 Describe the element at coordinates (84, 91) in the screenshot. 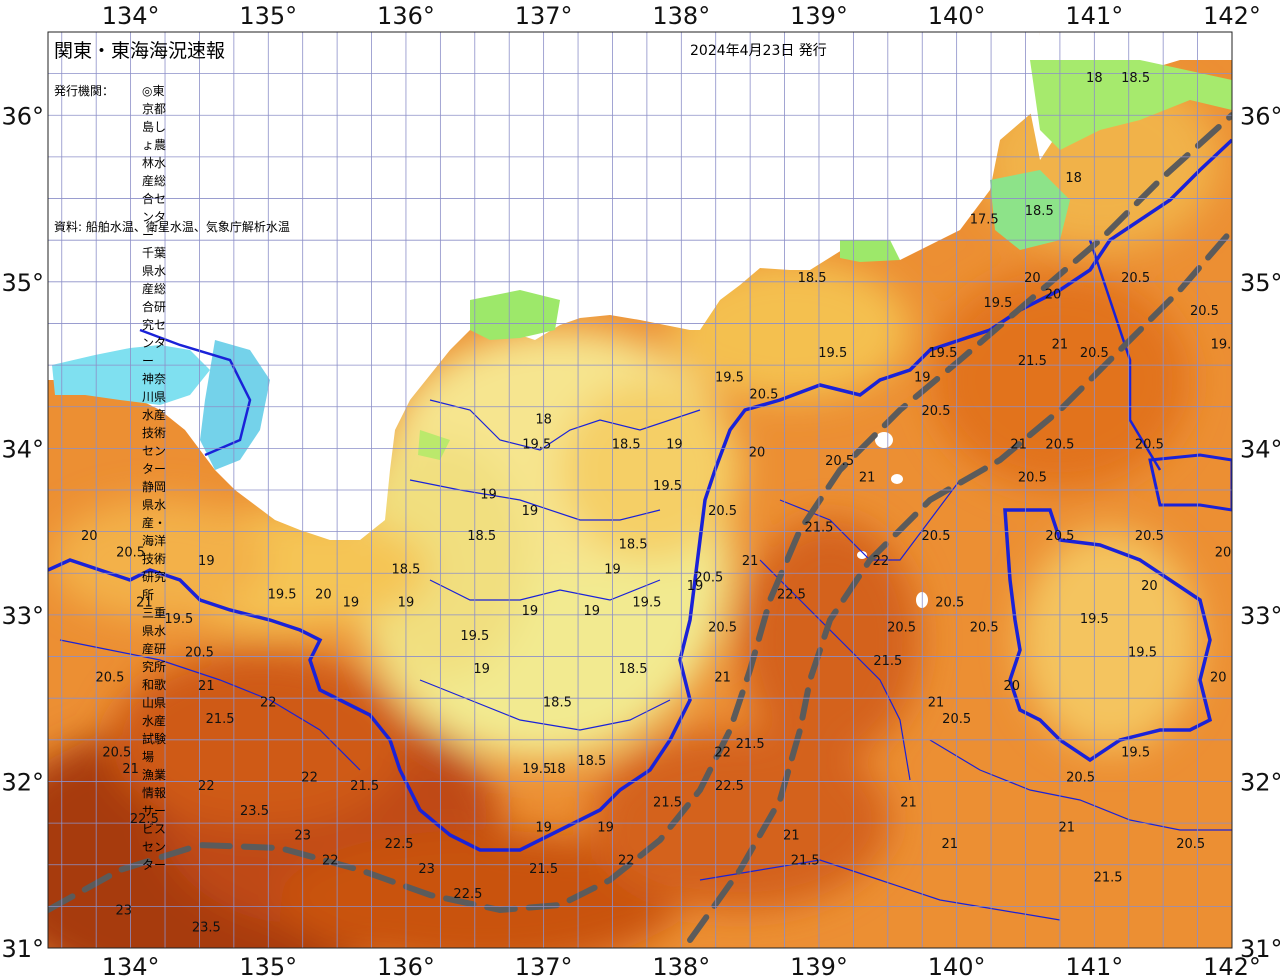

I see `agency-label: 発行機関：` at that location.